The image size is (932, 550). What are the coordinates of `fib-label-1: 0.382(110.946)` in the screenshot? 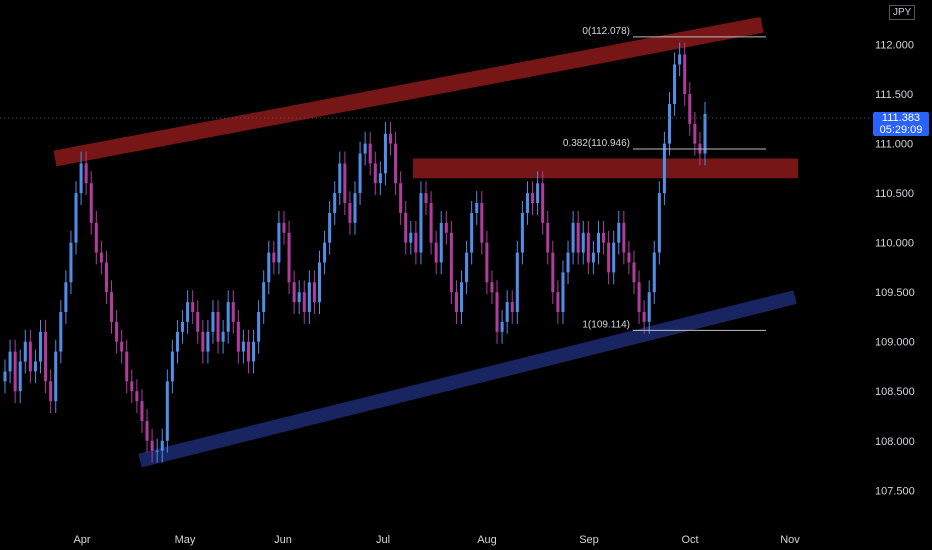 It's located at (596, 143).